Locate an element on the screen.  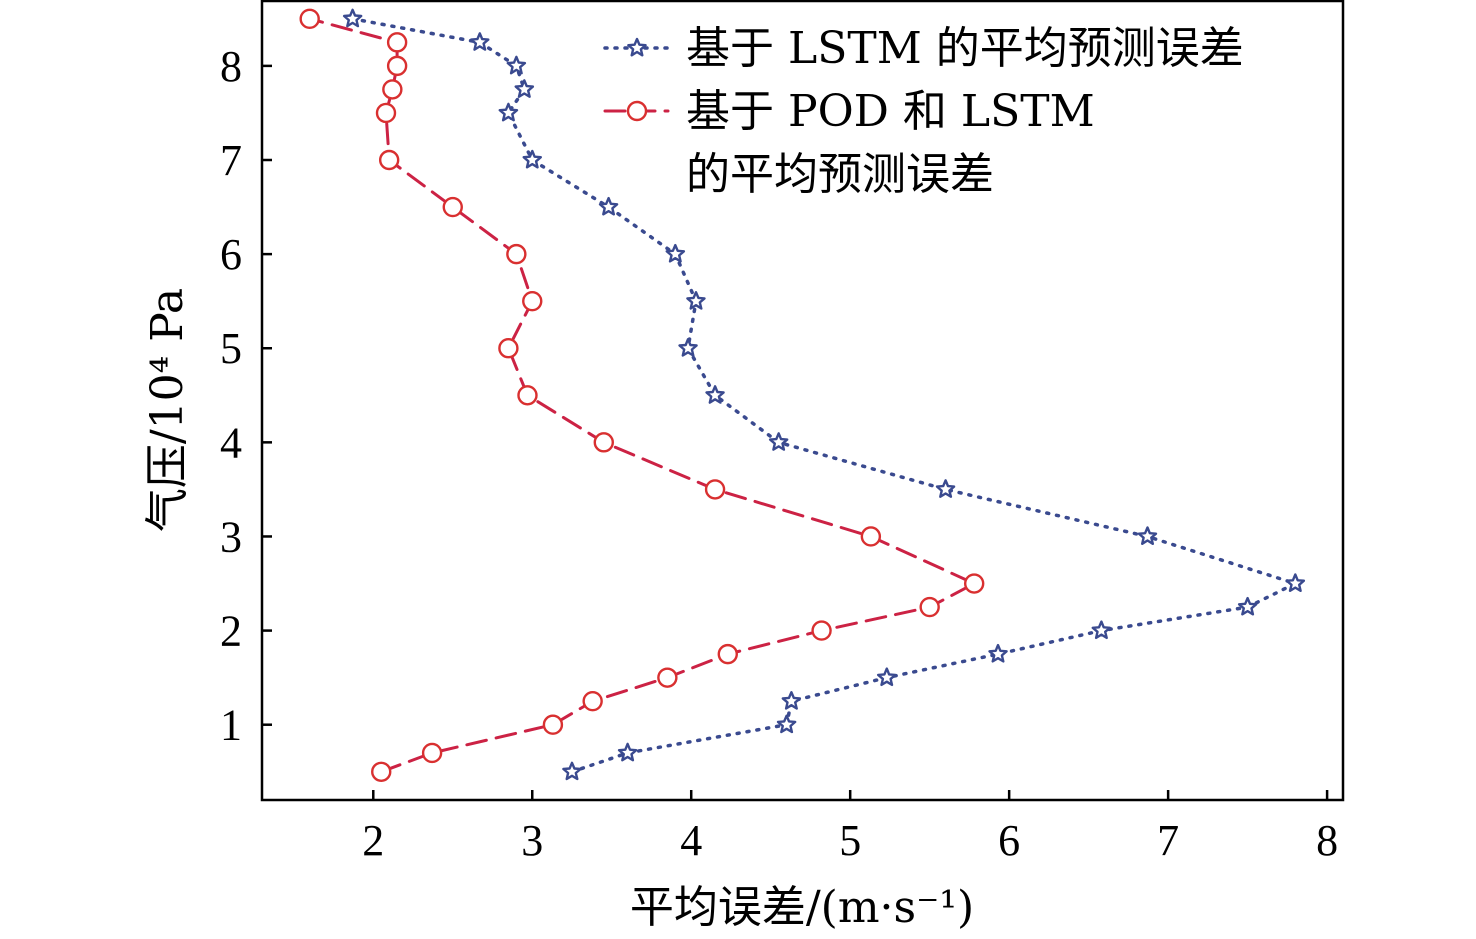
x-tick-label: 7 is located at coordinates (1168, 840).